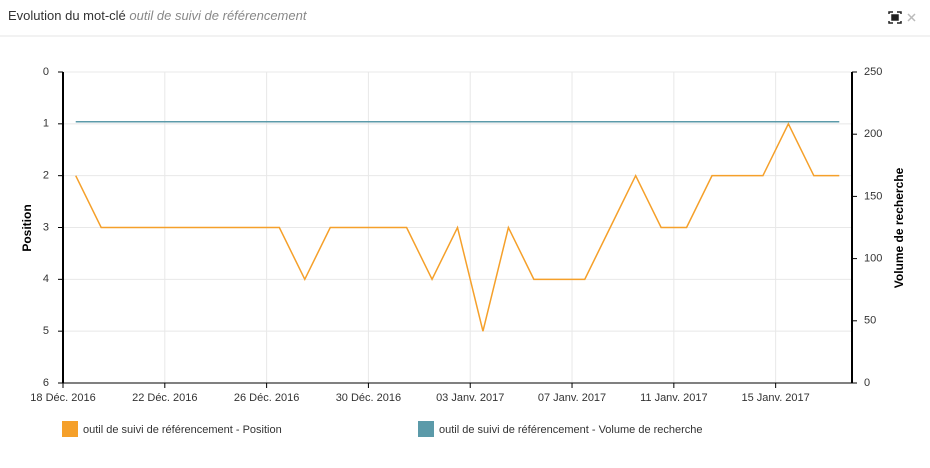  Describe the element at coordinates (775, 398) in the screenshot. I see `x-tick-label: 15 Janv. 2017` at that location.